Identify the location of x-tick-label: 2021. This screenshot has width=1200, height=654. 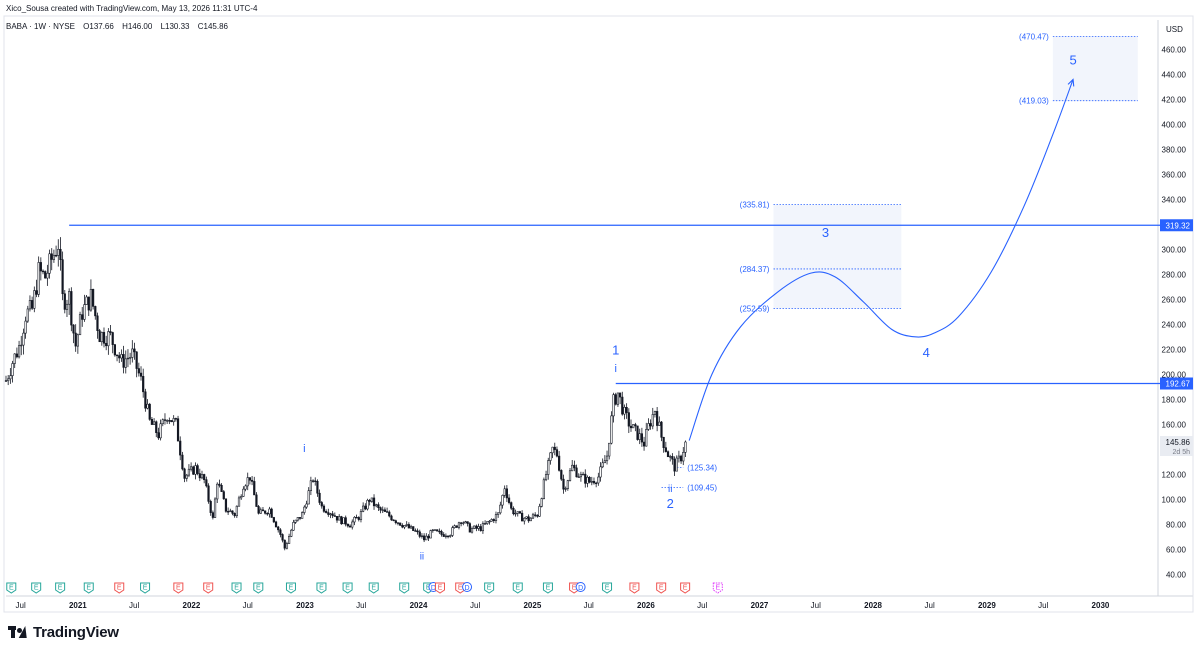
(78, 605).